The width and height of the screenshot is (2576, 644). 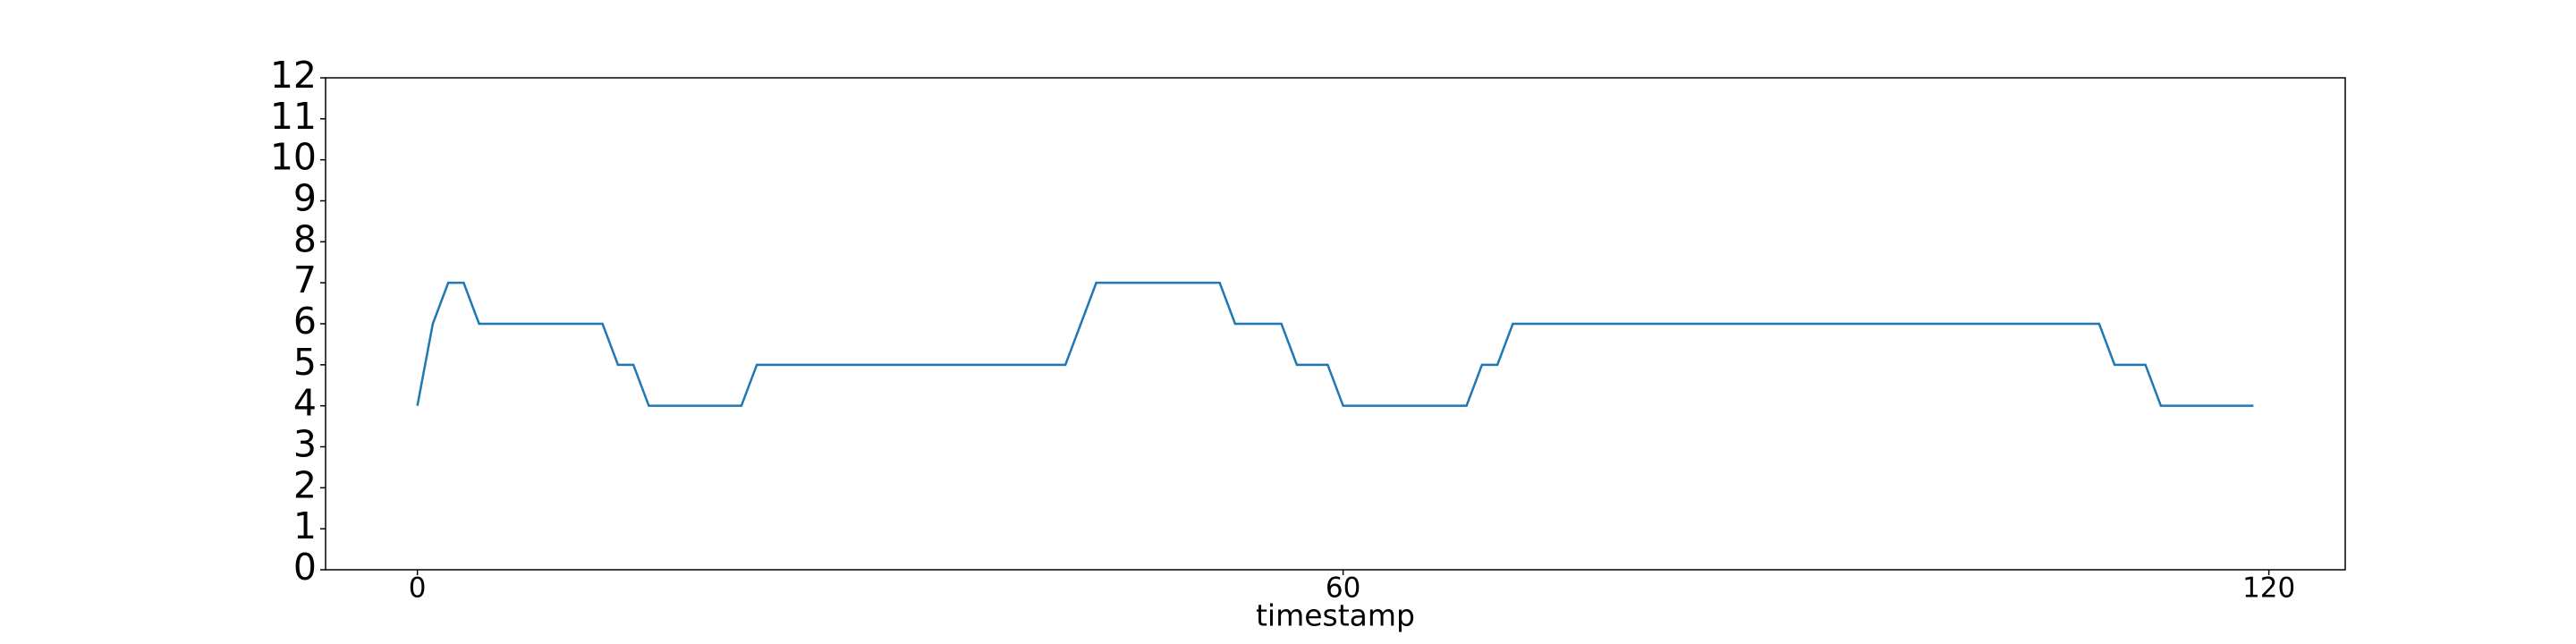 What do you see at coordinates (305, 525) in the screenshot?
I see `y-tick-label: 1` at bounding box center [305, 525].